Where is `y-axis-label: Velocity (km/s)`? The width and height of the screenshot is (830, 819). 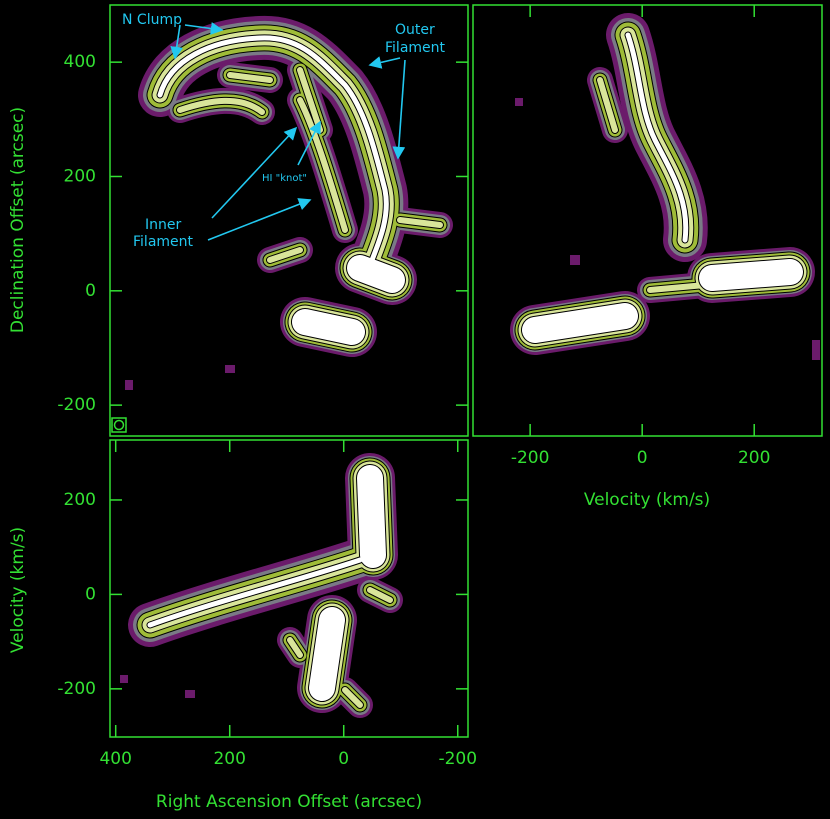 y-axis-label: Velocity (km/s) is located at coordinates (18, 590).